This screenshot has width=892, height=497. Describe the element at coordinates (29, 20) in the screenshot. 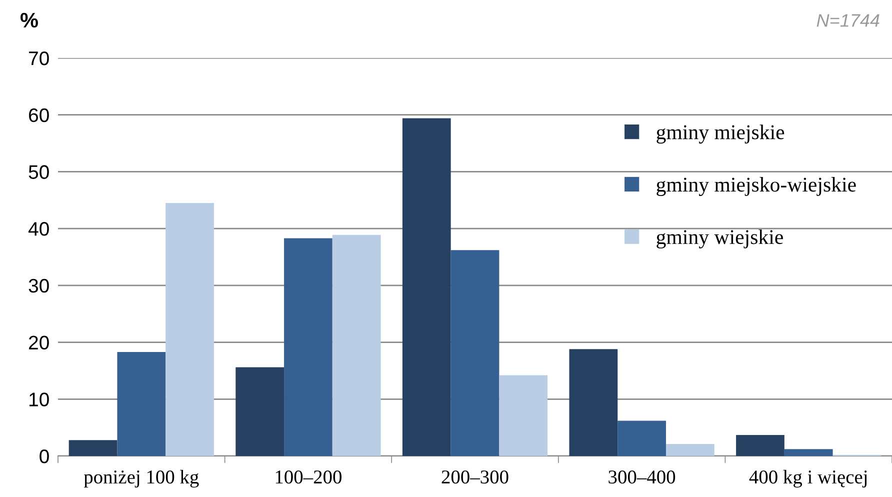

I see `y-axis-title: %` at that location.